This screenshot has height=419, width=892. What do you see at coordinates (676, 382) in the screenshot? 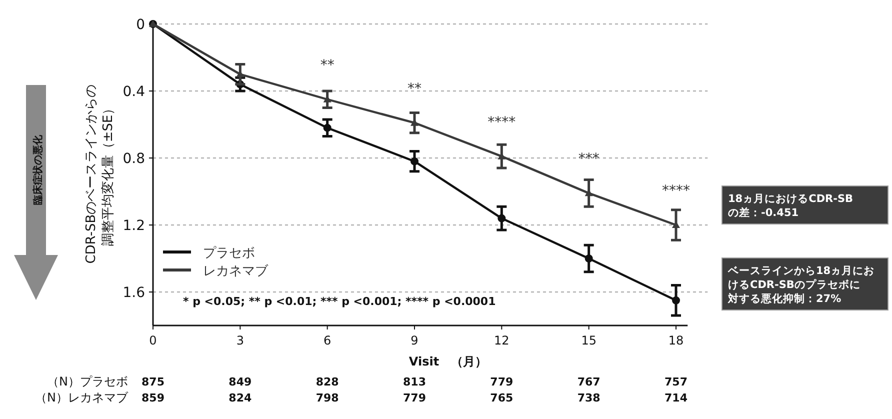
I see `text: 757` at bounding box center [676, 382].